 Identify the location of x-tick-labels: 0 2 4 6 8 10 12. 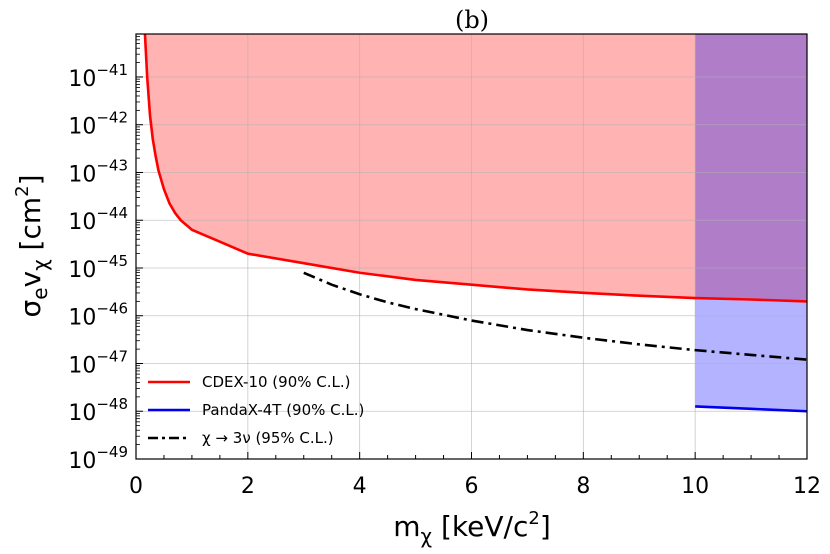
(475, 486).